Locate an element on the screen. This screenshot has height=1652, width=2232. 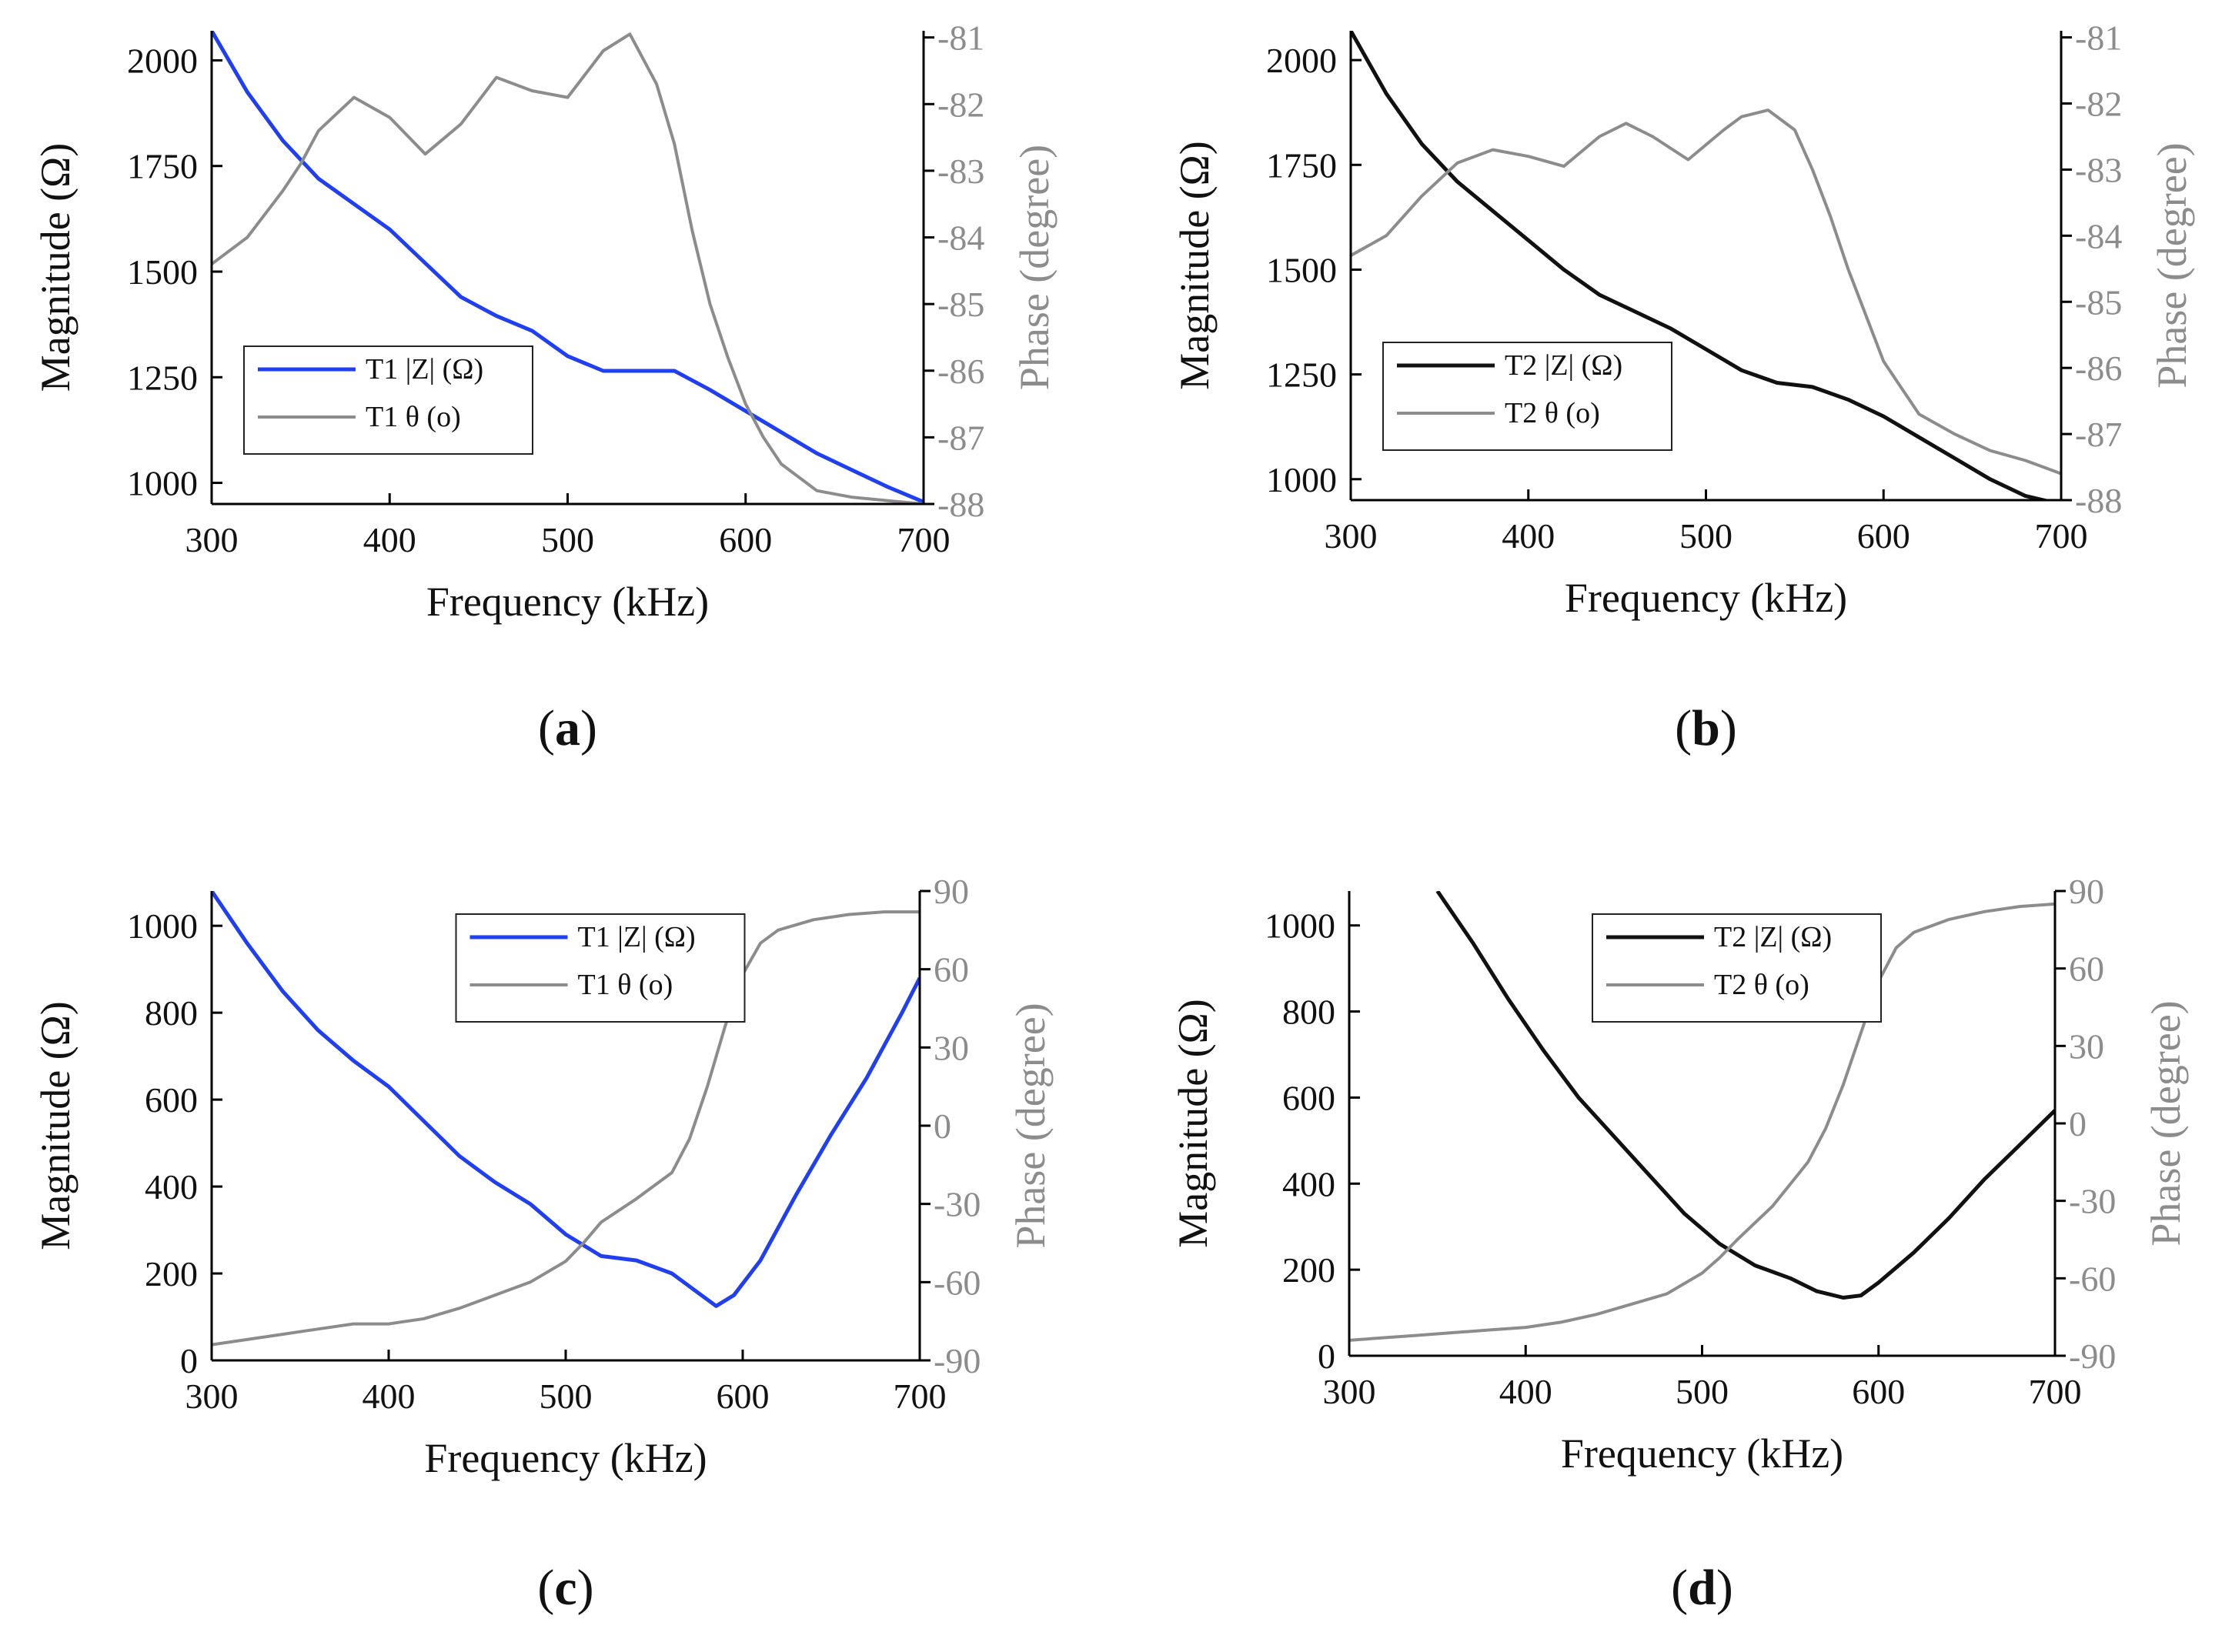
panel-letter: c is located at coordinates (565, 1588).